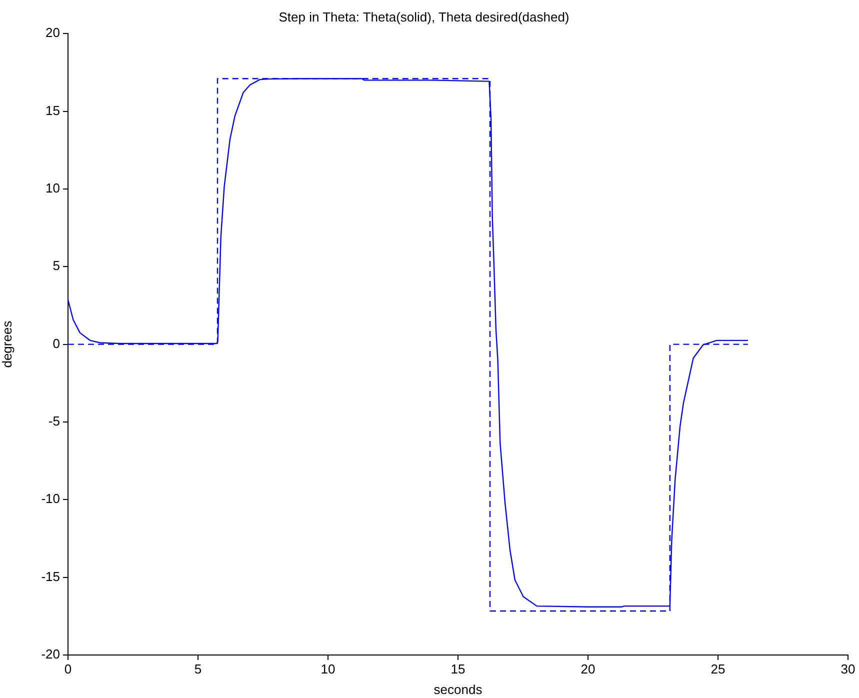  What do you see at coordinates (50, 576) in the screenshot?
I see `y-tick-label: -15` at bounding box center [50, 576].